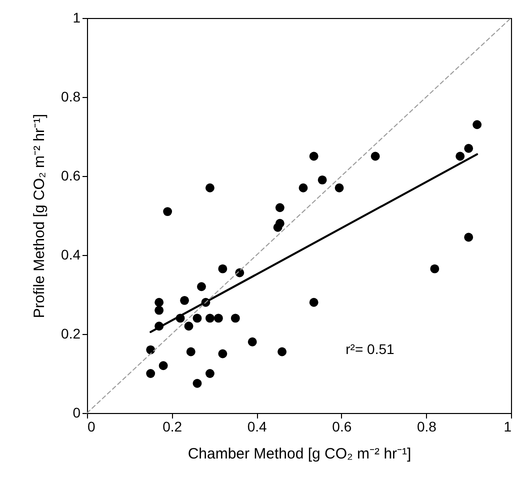 The width and height of the screenshot is (513, 483). Describe the element at coordinates (71, 96) in the screenshot. I see `y-tick-label: 0.8` at that location.